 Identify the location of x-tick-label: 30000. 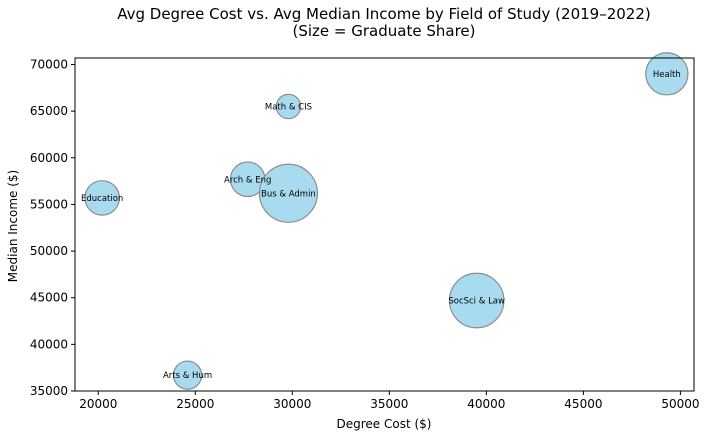
(292, 404).